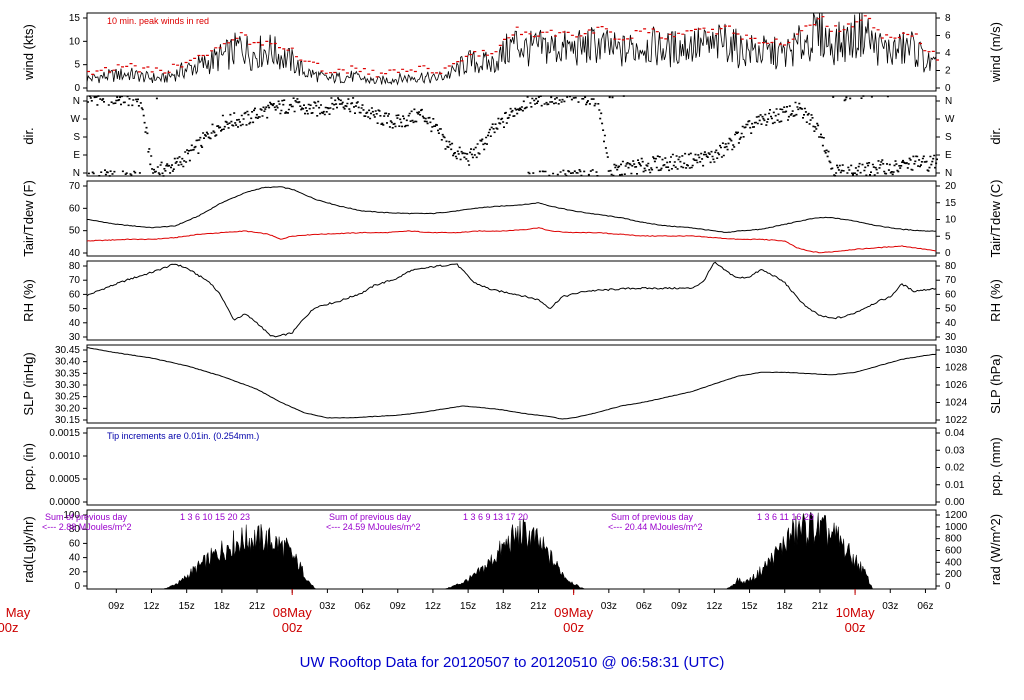 This screenshot has width=1024, height=700. I want to click on temp-series-air, so click(512, 209).